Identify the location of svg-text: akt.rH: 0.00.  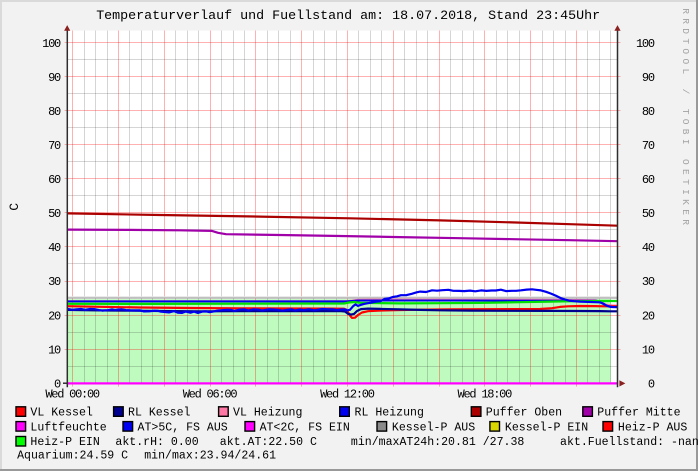
(156, 442).